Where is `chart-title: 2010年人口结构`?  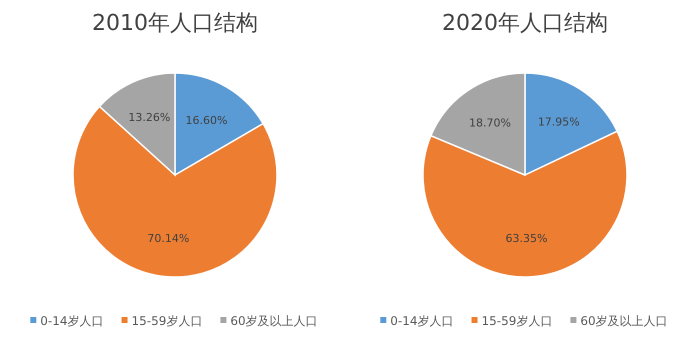 chart-title: 2010年人口结构 is located at coordinates (175, 23).